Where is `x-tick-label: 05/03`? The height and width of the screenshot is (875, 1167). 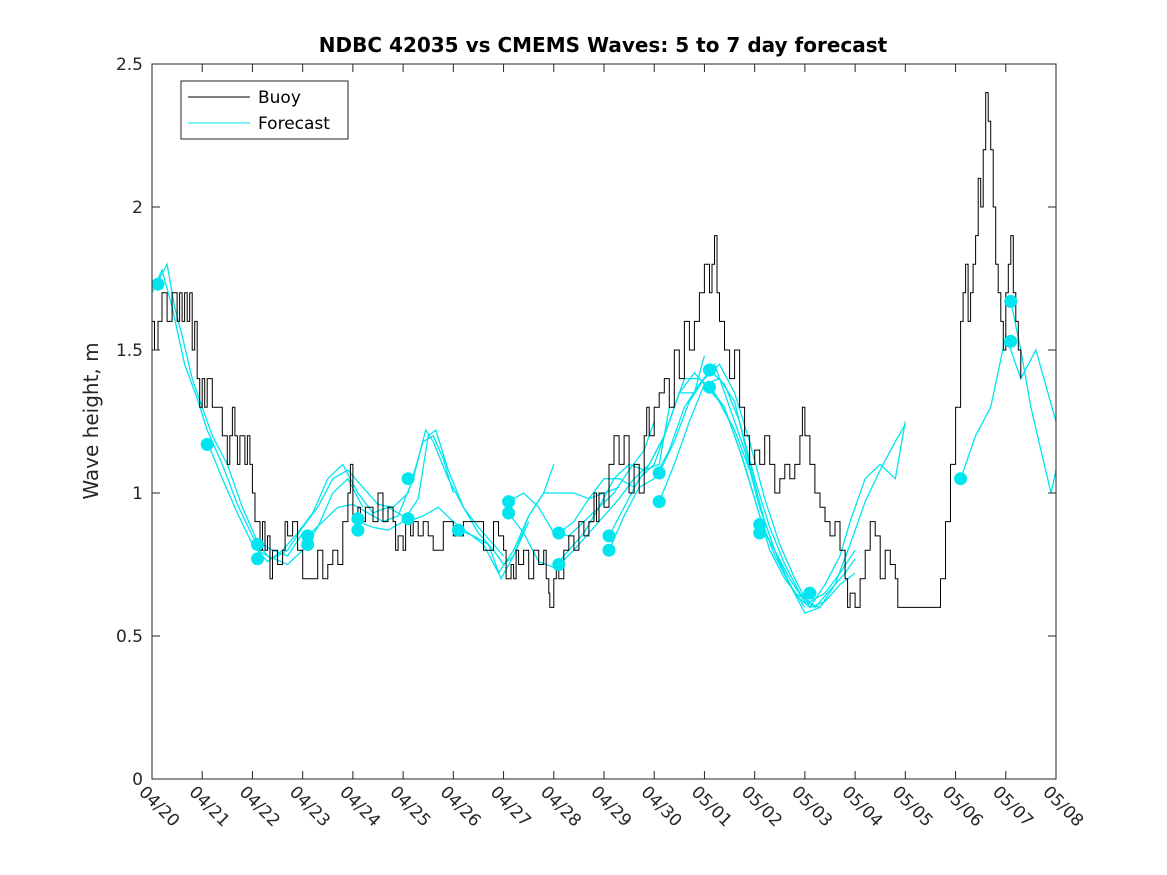 x-tick-label: 05/03 is located at coordinates (811, 806).